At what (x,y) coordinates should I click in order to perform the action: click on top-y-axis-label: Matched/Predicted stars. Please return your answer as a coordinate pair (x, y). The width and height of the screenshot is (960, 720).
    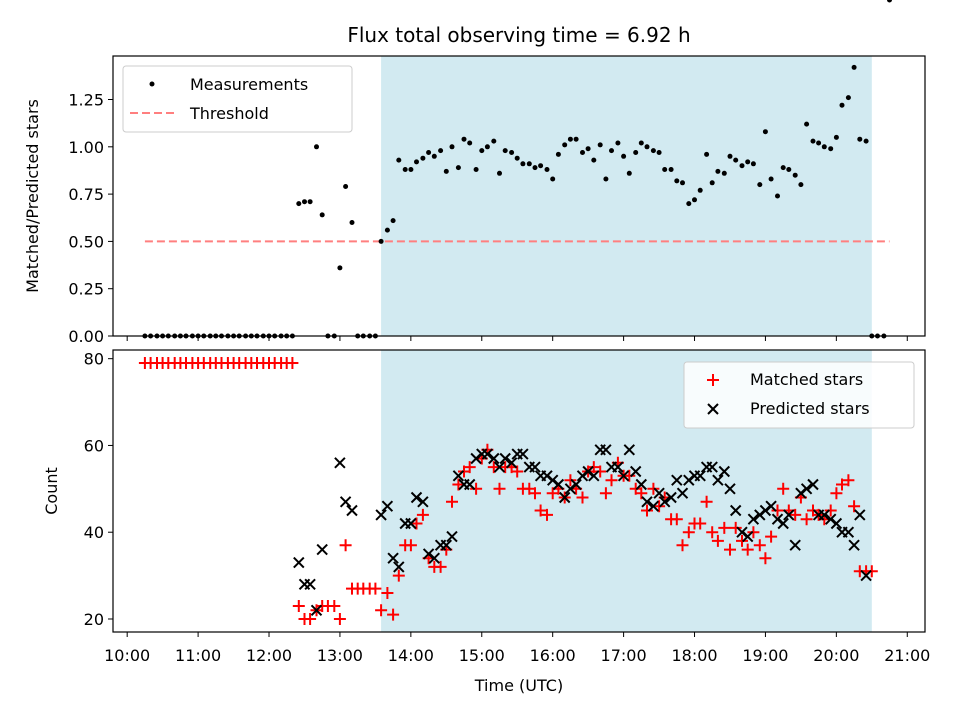
    Looking at the image, I should click on (32, 196).